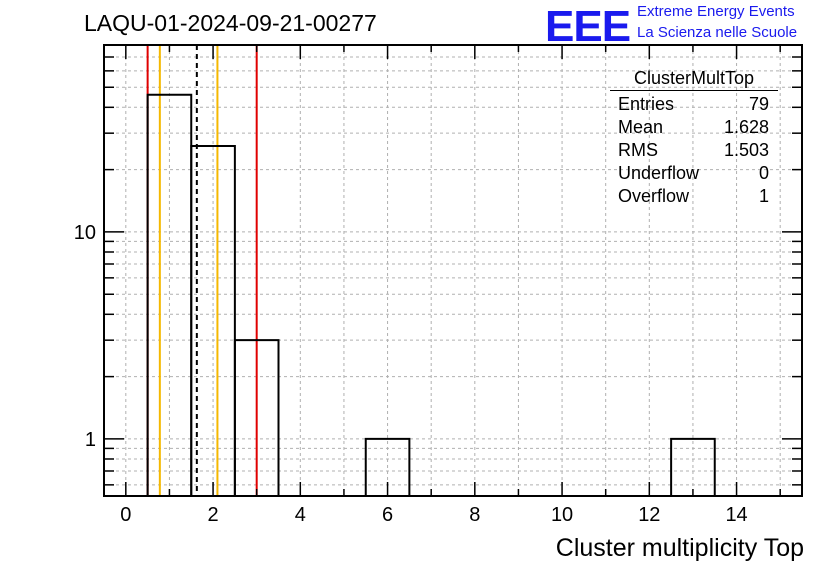 This screenshot has width=836, height=572. Describe the element at coordinates (694, 104) in the screenshot. I see `stats-row-entries: Entries 79` at that location.